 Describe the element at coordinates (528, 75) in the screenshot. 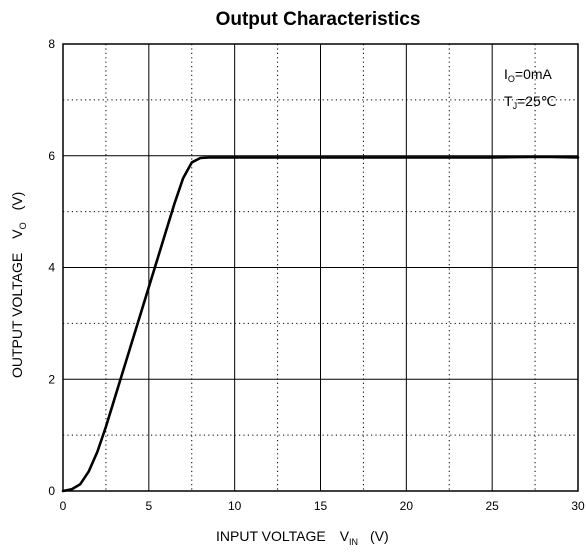

I see `condition-io: IO=0mA` at that location.